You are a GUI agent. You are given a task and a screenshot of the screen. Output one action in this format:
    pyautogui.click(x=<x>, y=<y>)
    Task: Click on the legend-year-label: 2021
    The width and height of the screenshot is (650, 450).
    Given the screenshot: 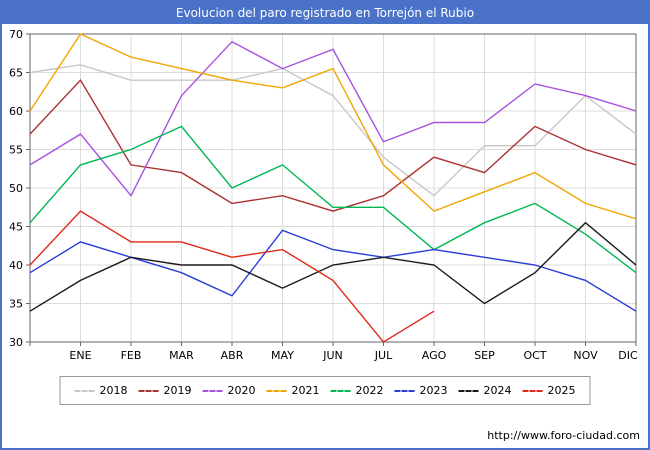 What is the action you would take?
    pyautogui.click(x=305, y=390)
    